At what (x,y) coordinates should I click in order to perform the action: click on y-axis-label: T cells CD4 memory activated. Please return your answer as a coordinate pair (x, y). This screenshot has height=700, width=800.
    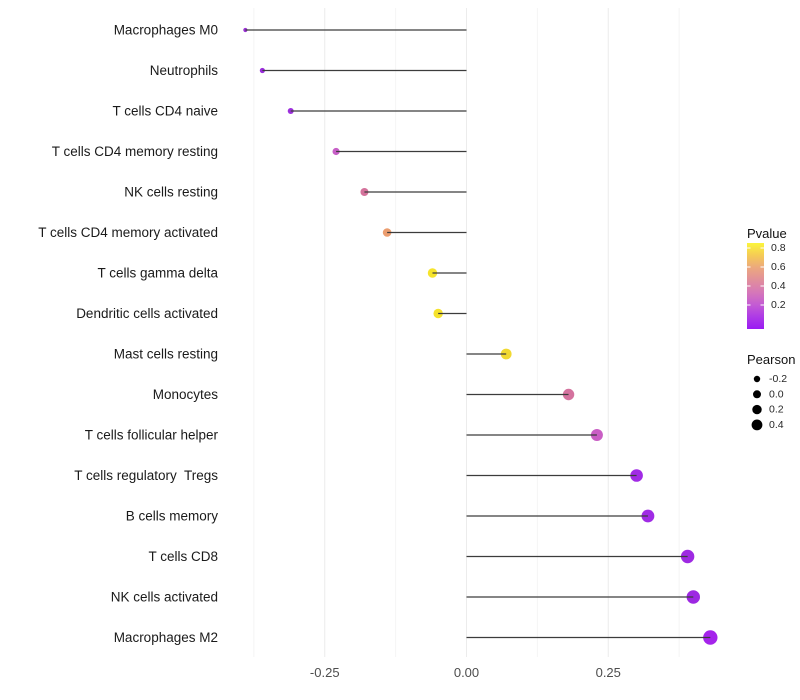
    Looking at the image, I should click on (128, 232).